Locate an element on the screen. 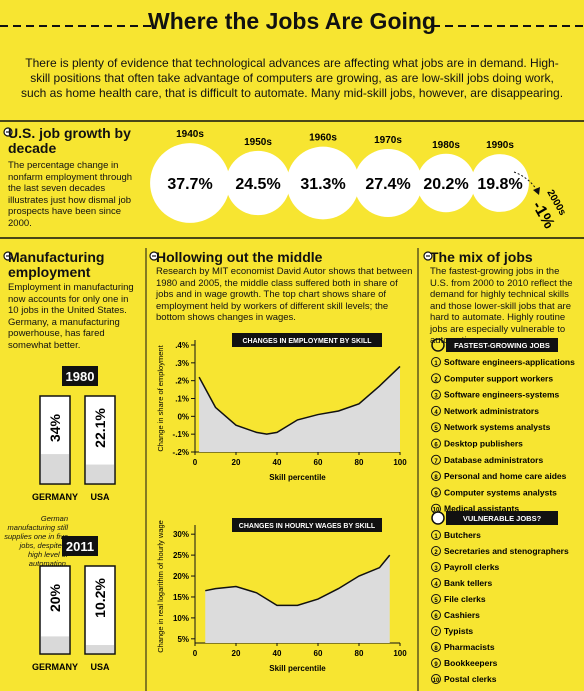  job-item: File clerks is located at coordinates (465, 599).